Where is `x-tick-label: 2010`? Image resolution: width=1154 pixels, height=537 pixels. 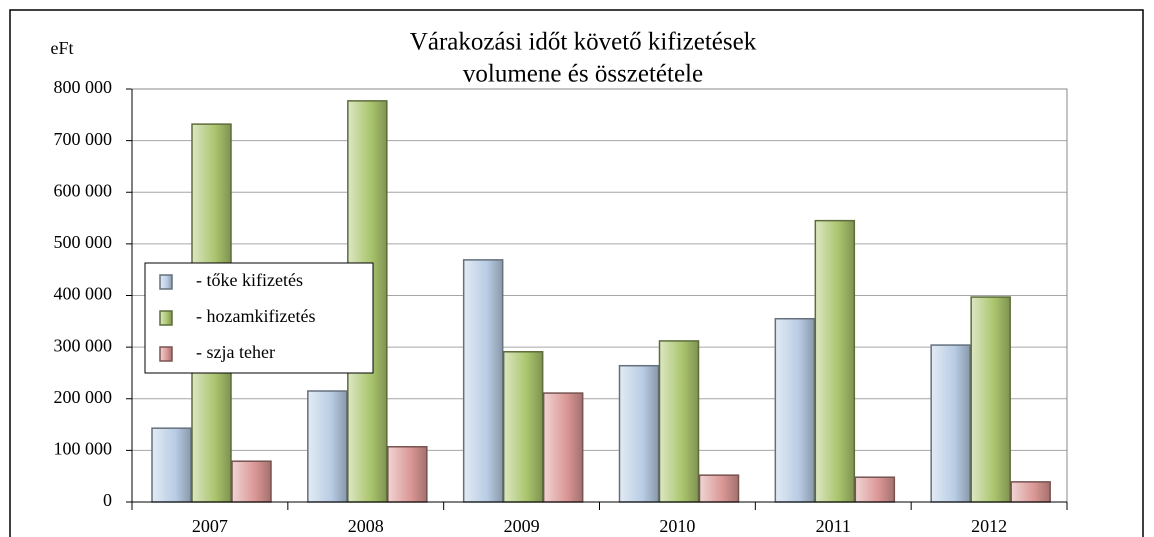 x-tick-label: 2010 is located at coordinates (677, 526).